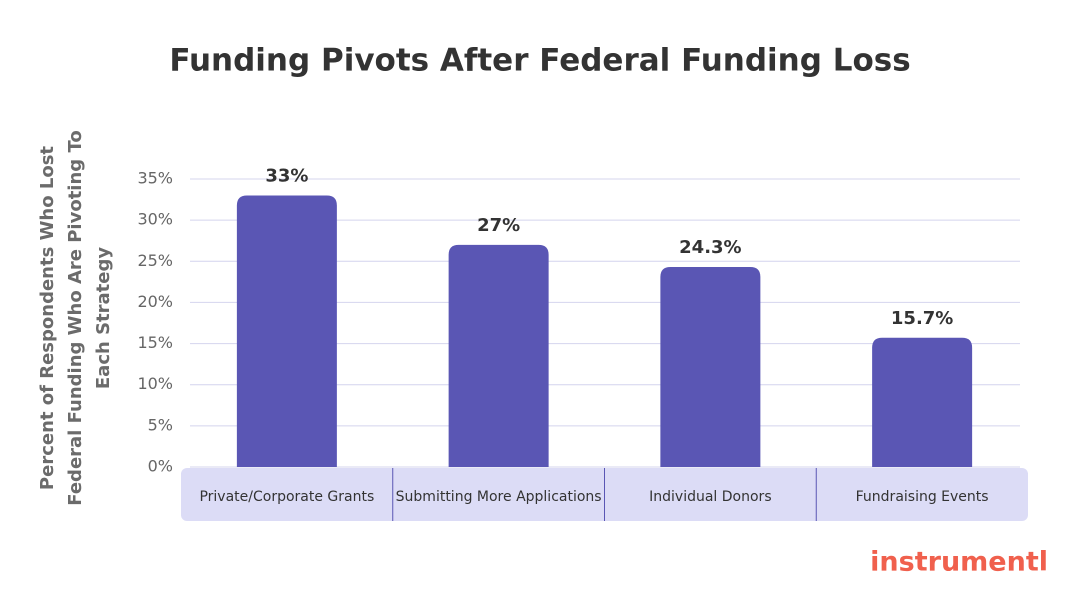 This screenshot has width=1080, height=608. I want to click on y-tick-label: 15%, so click(155, 342).